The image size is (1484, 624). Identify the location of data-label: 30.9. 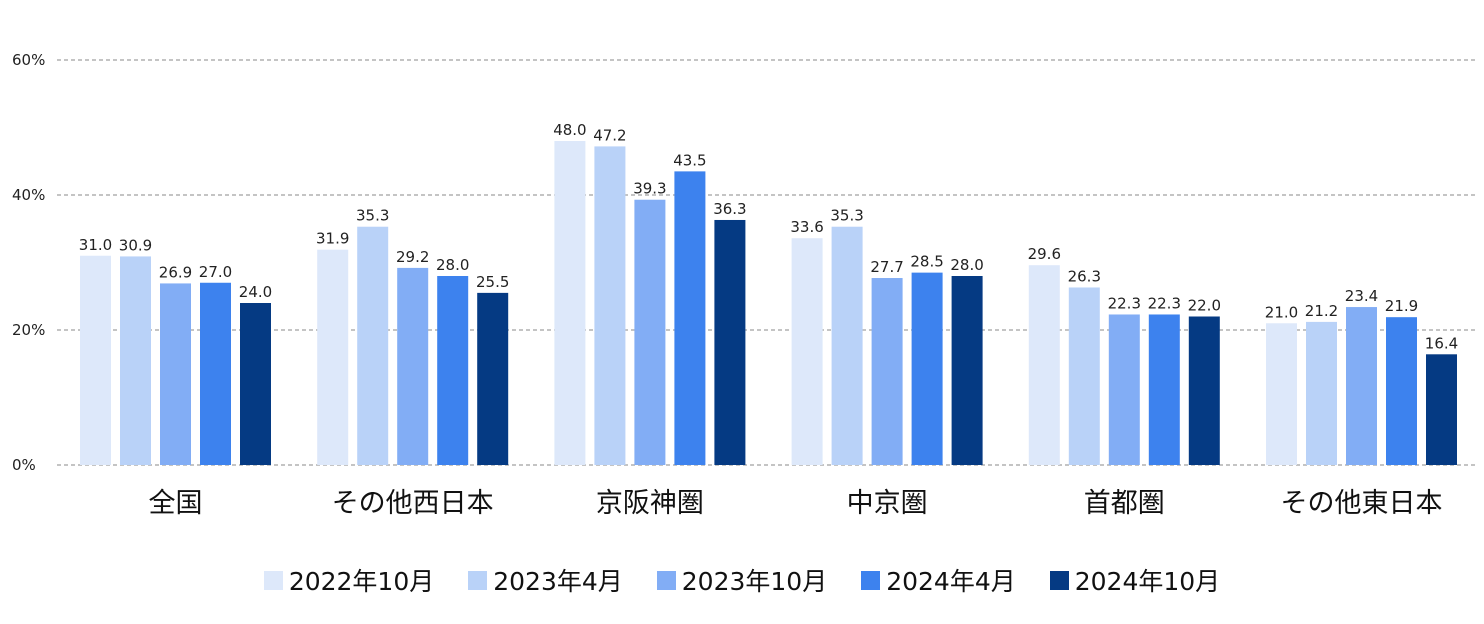
(135, 245).